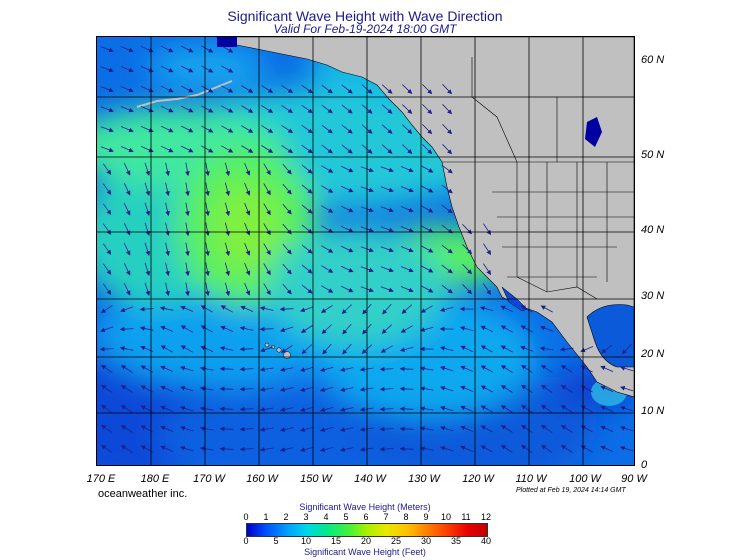 Image resolution: width=755 pixels, height=560 pixels. What do you see at coordinates (386, 517) in the screenshot?
I see `colorbar-meter-tick: 7` at bounding box center [386, 517].